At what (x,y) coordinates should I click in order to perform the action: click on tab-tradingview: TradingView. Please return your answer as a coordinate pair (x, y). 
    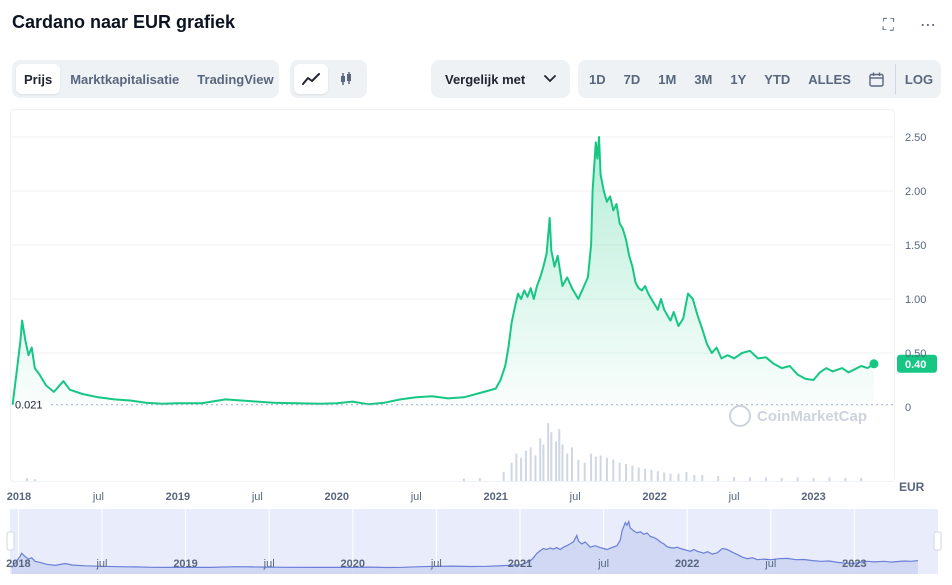
    Looking at the image, I should click on (235, 79).